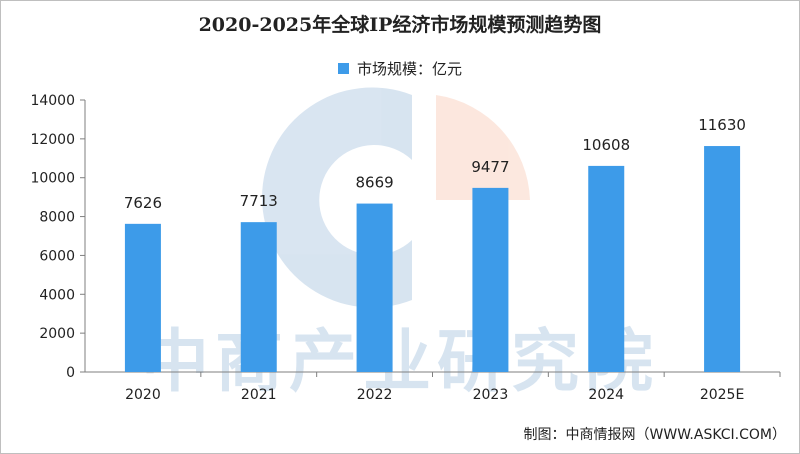  I want to click on source-text: 制图：中商情报网（WWW.ASKCI.COM）, so click(654, 435).